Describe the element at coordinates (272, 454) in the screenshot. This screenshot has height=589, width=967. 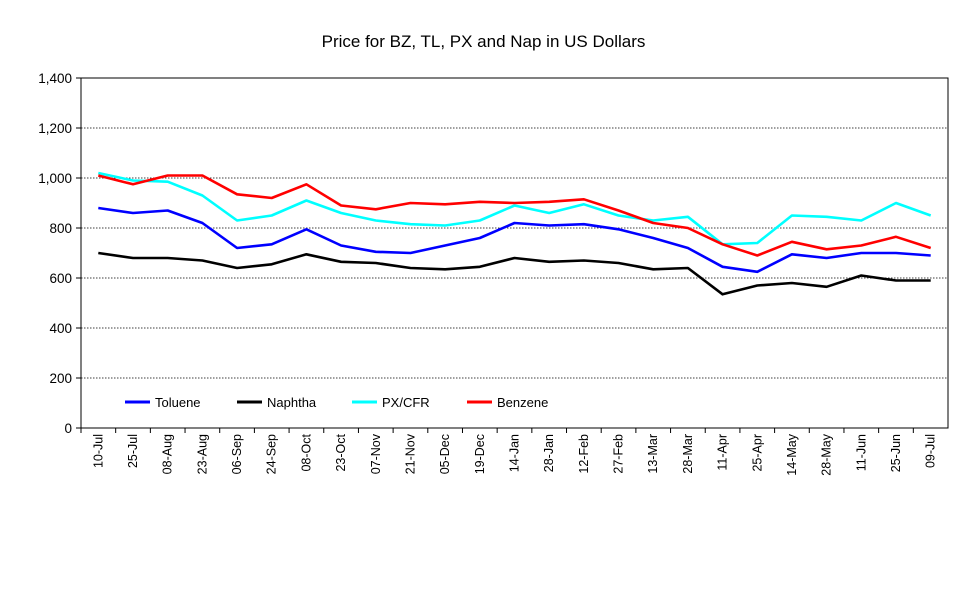
I see `x-tick-label: 24-Sep` at that location.